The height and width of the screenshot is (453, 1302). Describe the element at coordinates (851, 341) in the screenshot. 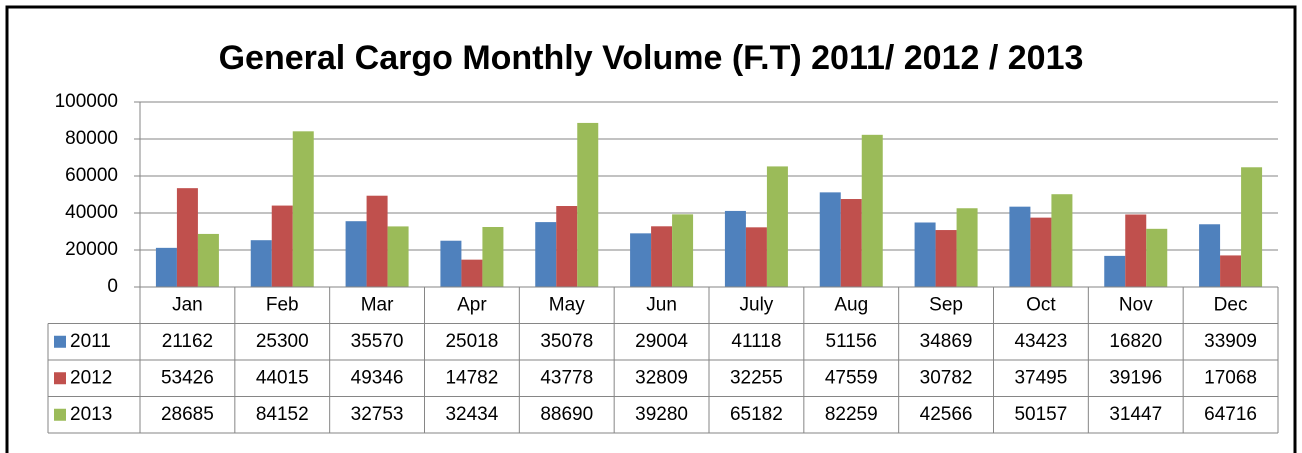

I see `table-value: 51156` at that location.